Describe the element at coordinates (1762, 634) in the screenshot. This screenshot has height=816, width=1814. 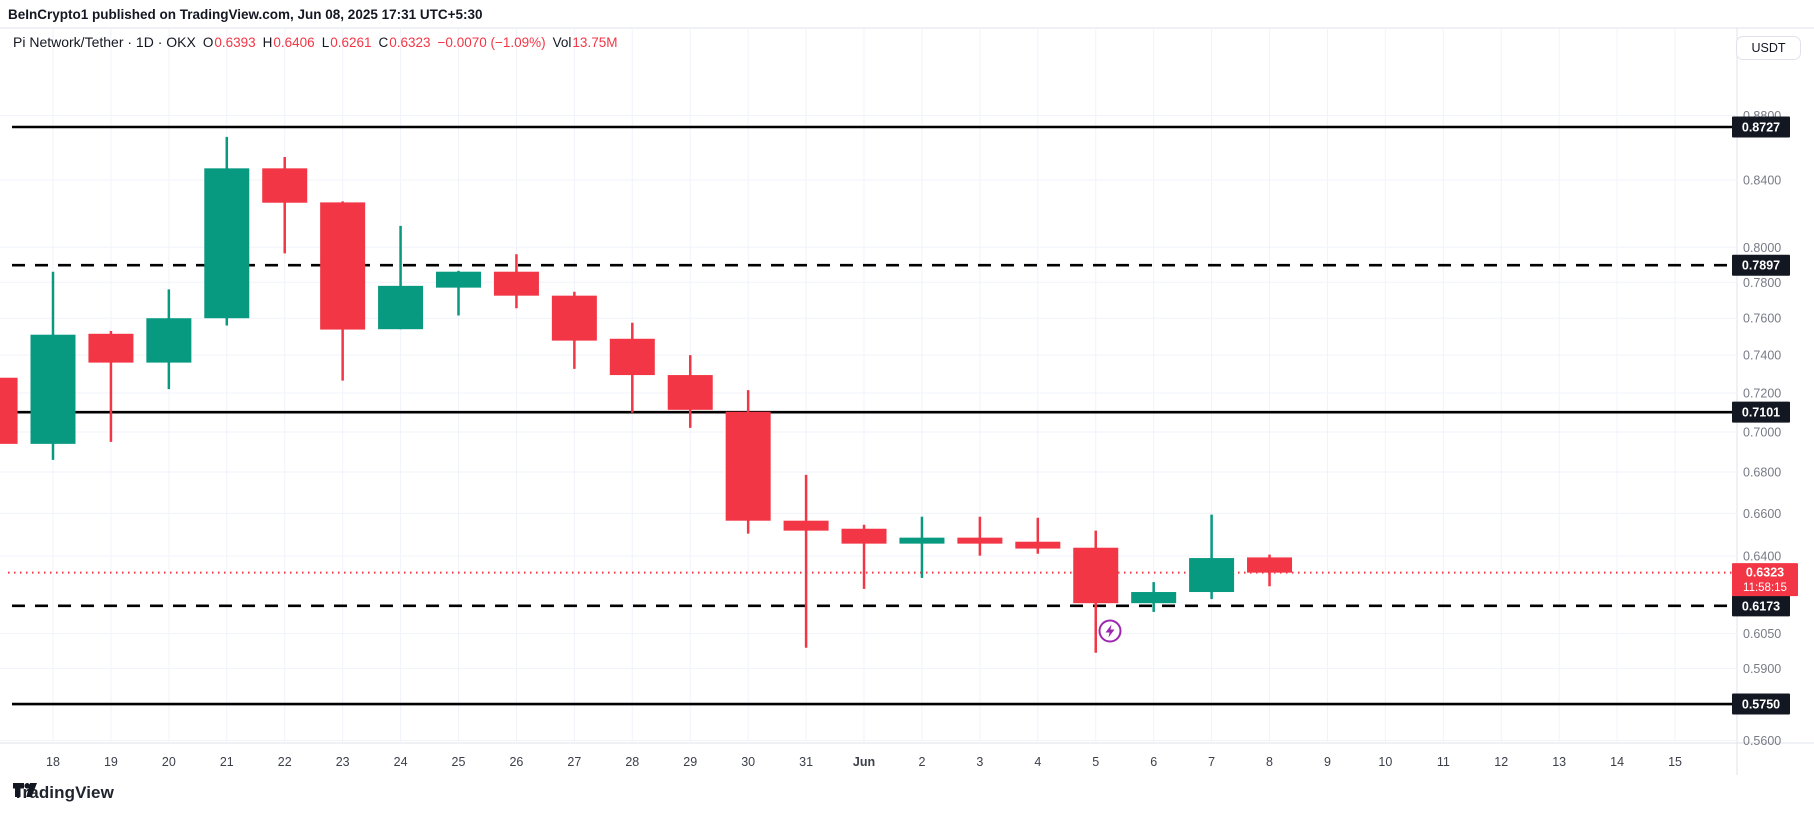
I see `price-tick-label: 0.6050` at that location.